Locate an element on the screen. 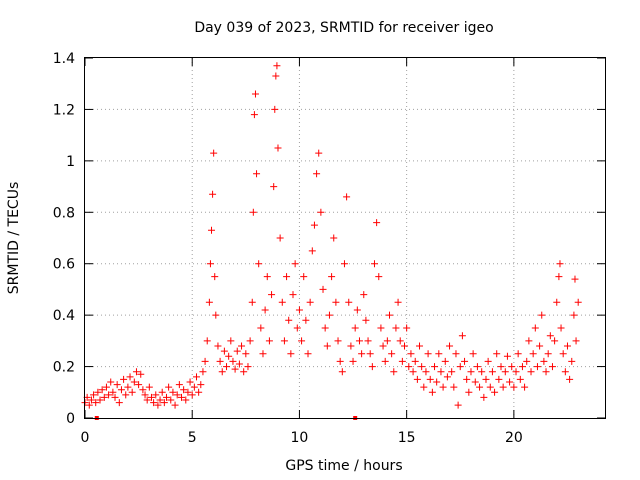 This screenshot has width=640, height=480. x-tick-label: 10 is located at coordinates (300, 438).